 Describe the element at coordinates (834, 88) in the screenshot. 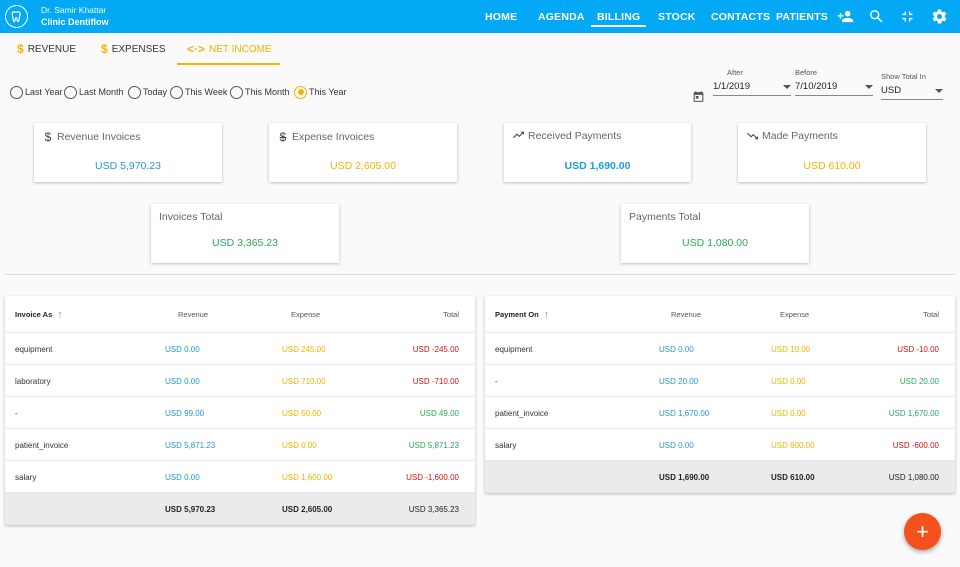

I see `before-date-select: 7/10/2019` at that location.